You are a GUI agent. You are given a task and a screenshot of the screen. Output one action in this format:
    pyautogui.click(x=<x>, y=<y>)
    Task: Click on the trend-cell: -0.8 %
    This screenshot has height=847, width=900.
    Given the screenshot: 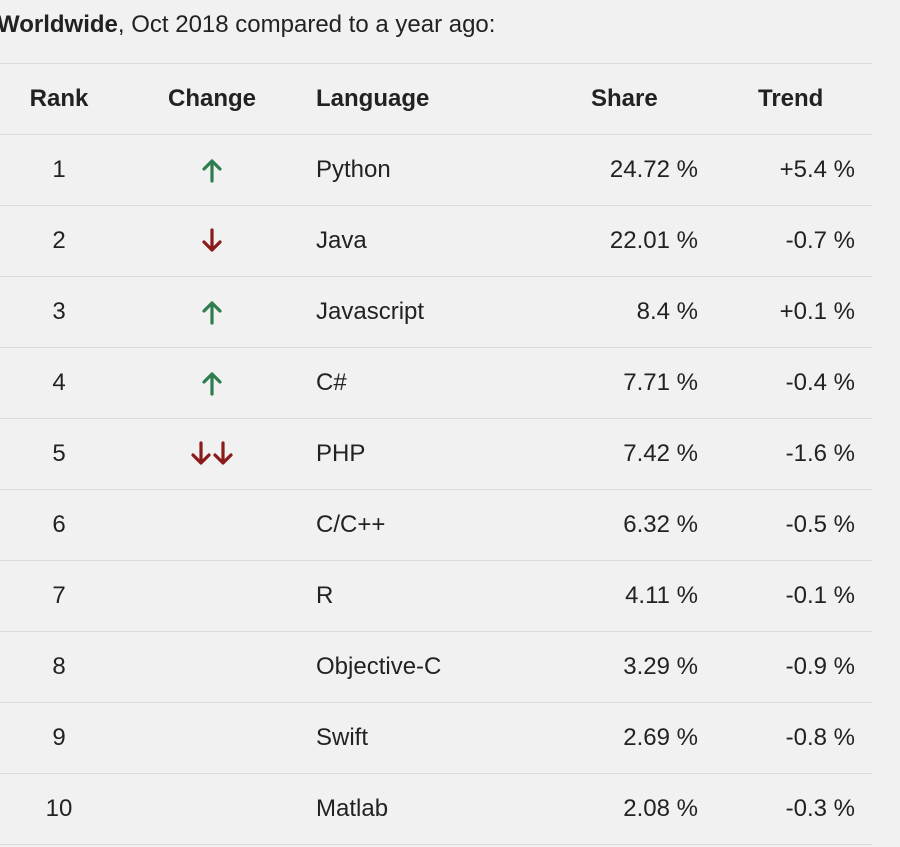 What is the action you would take?
    pyautogui.click(x=820, y=737)
    